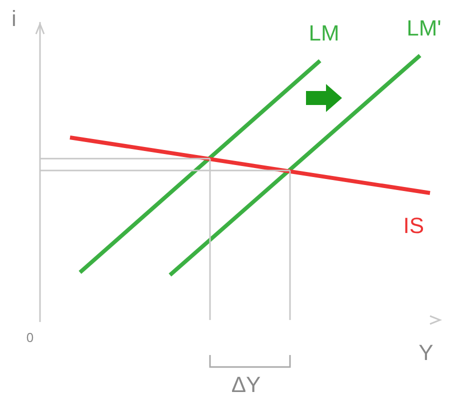 This screenshot has height=407, width=450. Describe the element at coordinates (424, 27) in the screenshot. I see `series-label: LM'` at that location.